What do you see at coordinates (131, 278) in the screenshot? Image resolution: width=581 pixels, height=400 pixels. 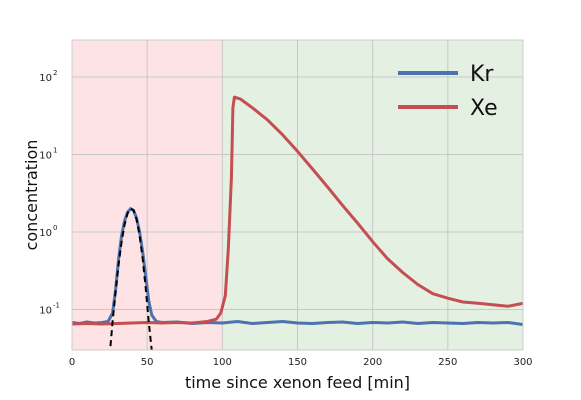 I see `fit-curve-line` at bounding box center [131, 278].